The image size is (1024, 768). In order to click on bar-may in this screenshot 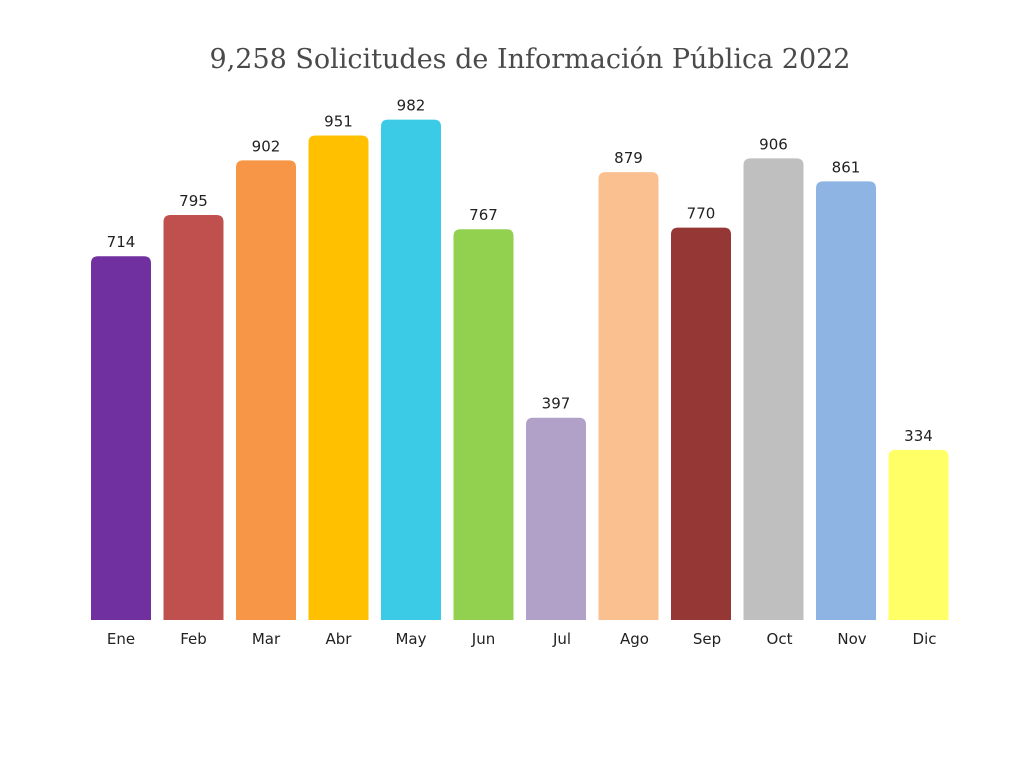, I will do `click(411, 370)`.